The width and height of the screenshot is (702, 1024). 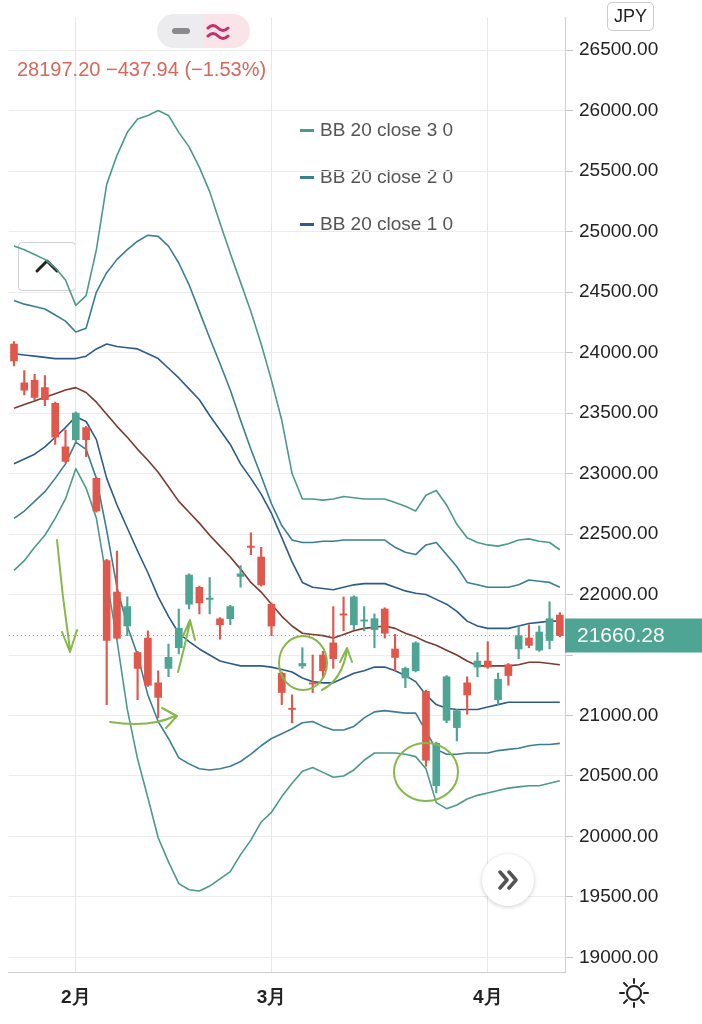 What do you see at coordinates (619, 412) in the screenshot?
I see `y-tick-label: 23500.00` at bounding box center [619, 412].